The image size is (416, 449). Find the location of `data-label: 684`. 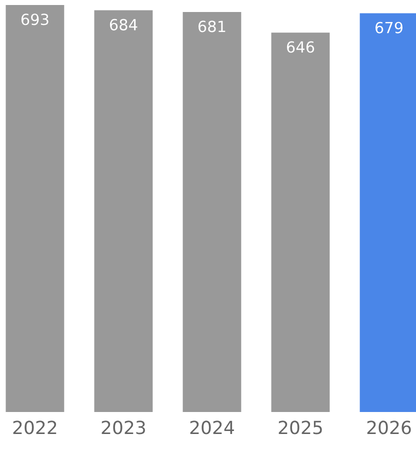

data-label: 684 is located at coordinates (124, 24).